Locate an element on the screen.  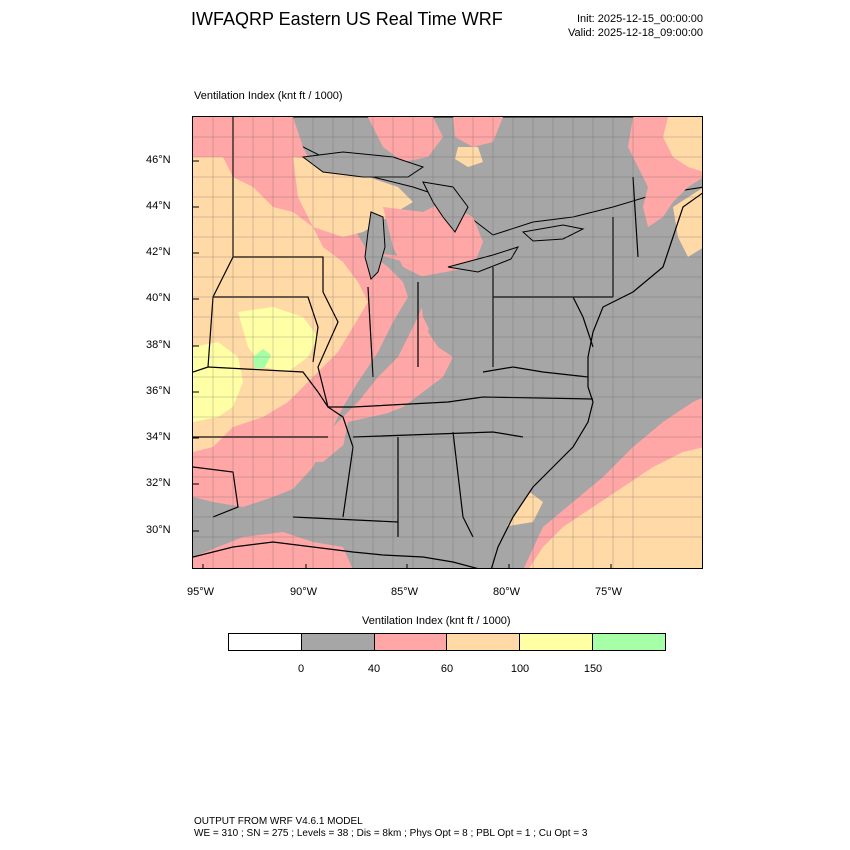
model-info-line1: OUTPUT FROM WRF V4.6.1 MODEL is located at coordinates (278, 821).